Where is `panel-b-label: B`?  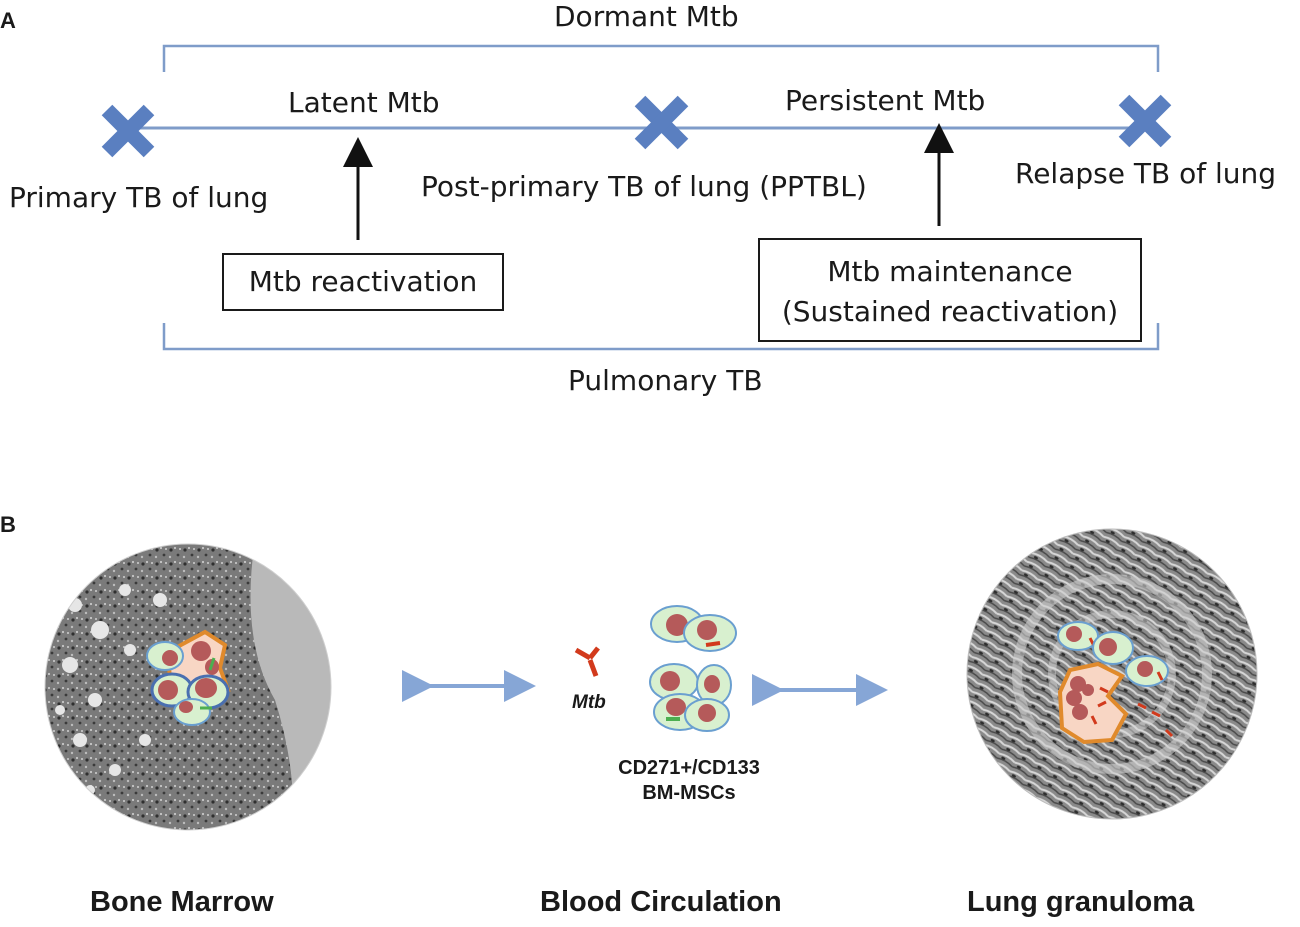
panel-b-label: B is located at coordinates (8, 524).